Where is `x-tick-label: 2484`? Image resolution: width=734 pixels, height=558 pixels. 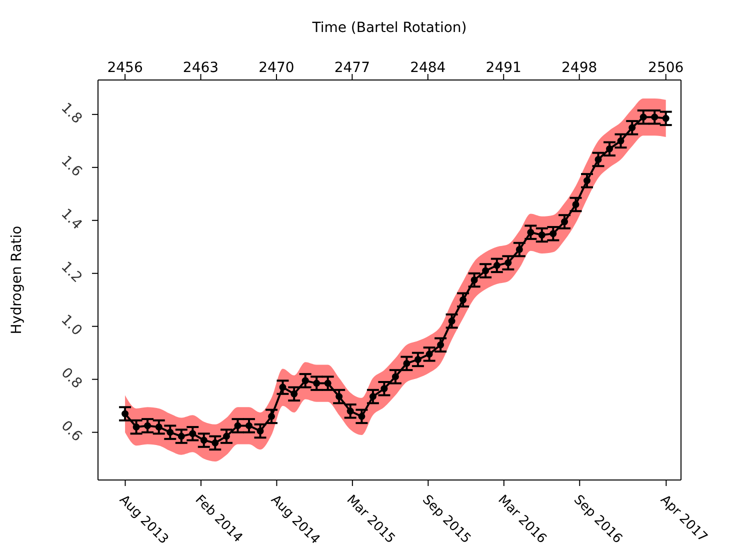
x-tick-label: 2484 is located at coordinates (428, 68).